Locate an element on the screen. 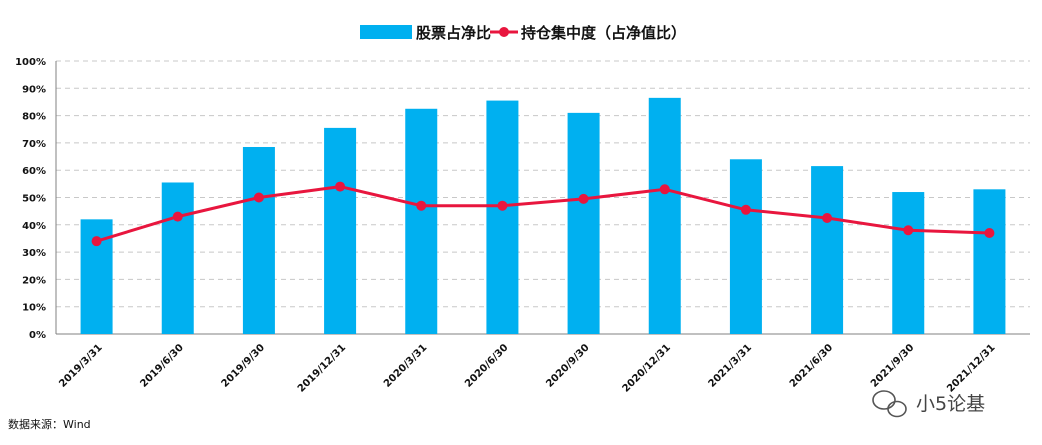 The image size is (1042, 445). x-tick-label: 2021/6/30 is located at coordinates (811, 365).